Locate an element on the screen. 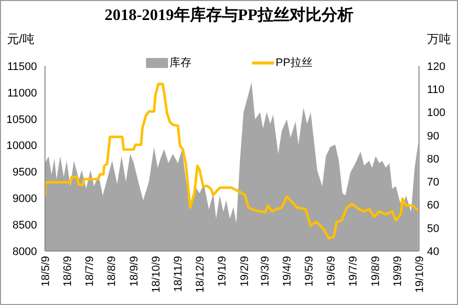  x-tick-label: 19/4/9 is located at coordinates (288, 271).